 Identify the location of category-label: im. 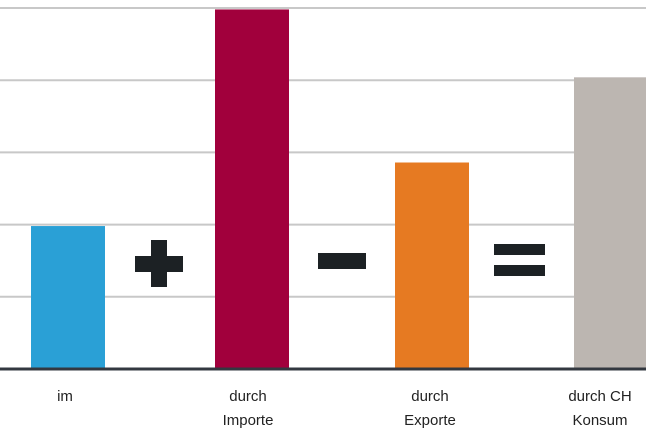
(65, 396).